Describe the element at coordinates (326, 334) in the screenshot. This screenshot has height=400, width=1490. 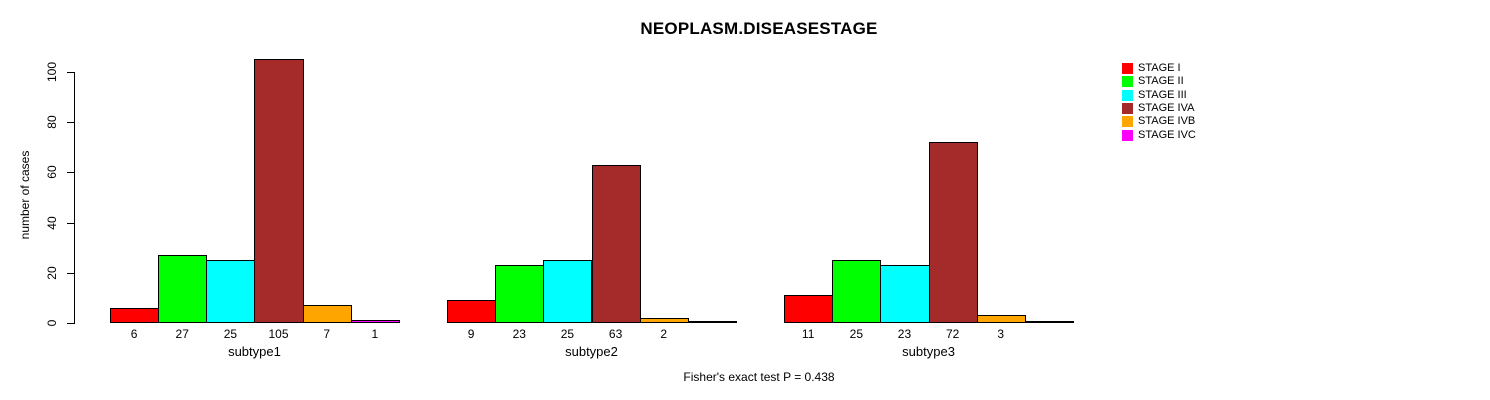
I see `bar-value-label: 7` at that location.